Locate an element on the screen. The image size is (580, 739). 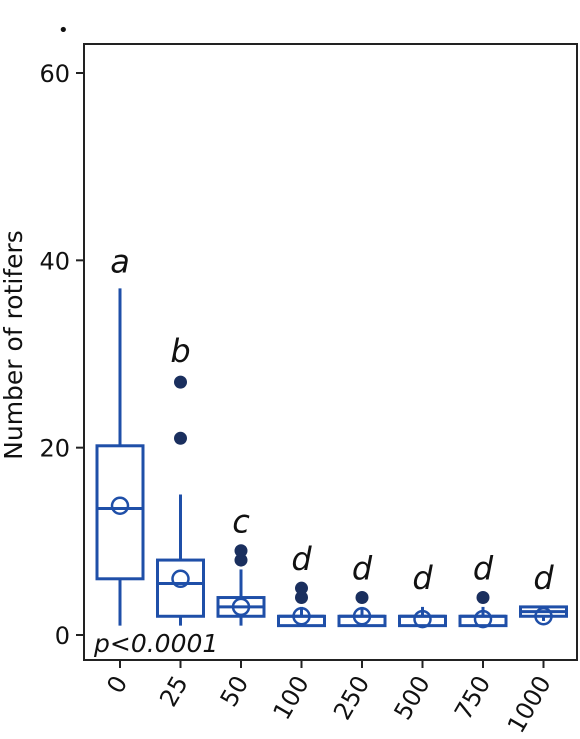
x-tick-label: 1000 is located at coordinates (529, 704).